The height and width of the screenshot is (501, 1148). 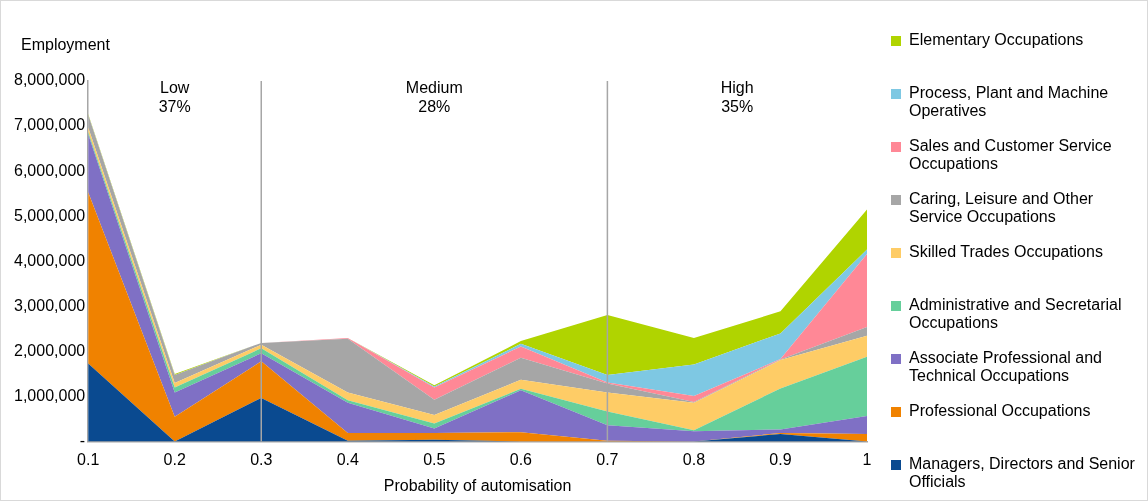 I want to click on y-tick-label: 8,000,000, so click(x=49, y=80).